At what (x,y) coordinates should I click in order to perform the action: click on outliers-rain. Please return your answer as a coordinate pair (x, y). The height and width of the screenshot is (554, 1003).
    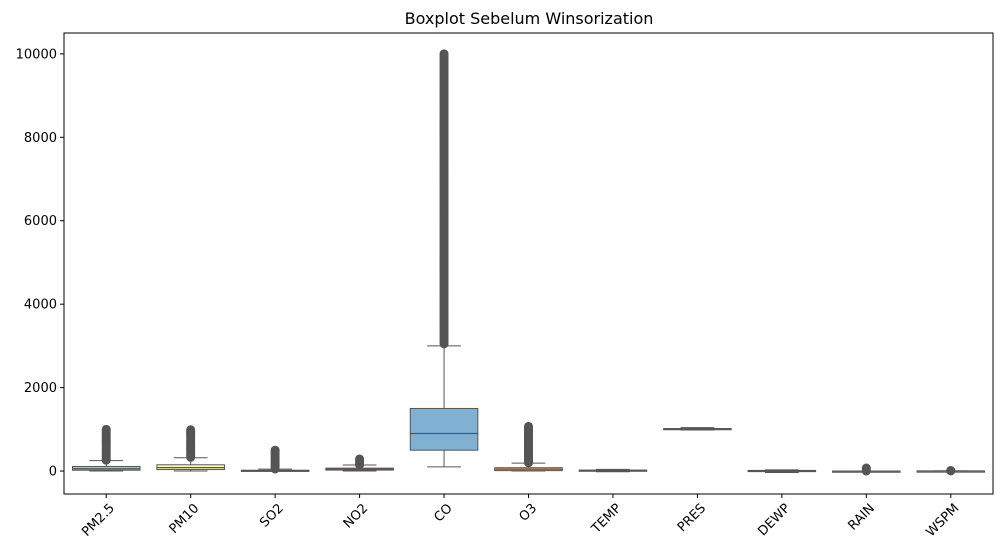
    Looking at the image, I should click on (866, 469).